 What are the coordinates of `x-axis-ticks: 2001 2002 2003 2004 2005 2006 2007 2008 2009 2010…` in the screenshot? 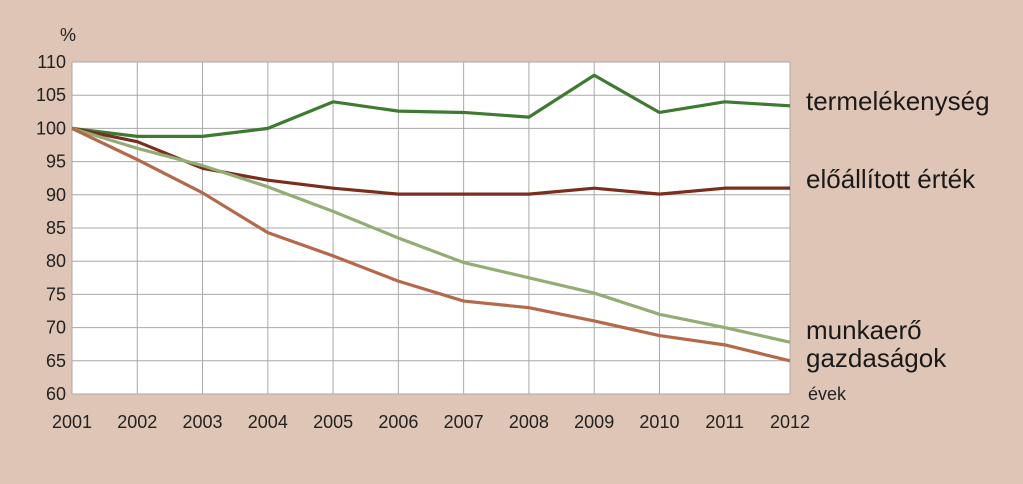 It's located at (431, 422).